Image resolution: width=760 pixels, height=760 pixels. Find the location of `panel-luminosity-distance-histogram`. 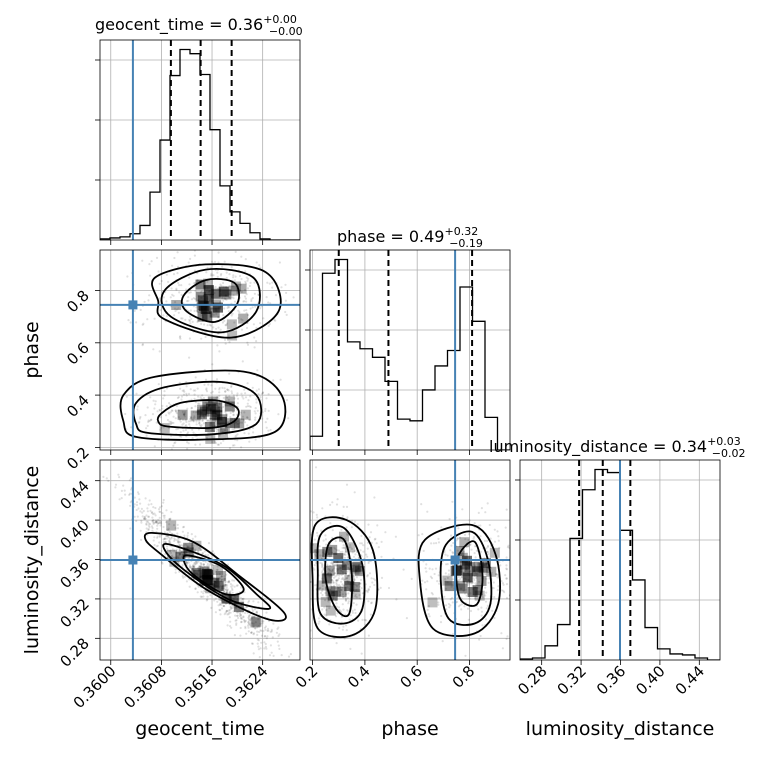

panel-luminosity-distance-histogram is located at coordinates (620, 560).